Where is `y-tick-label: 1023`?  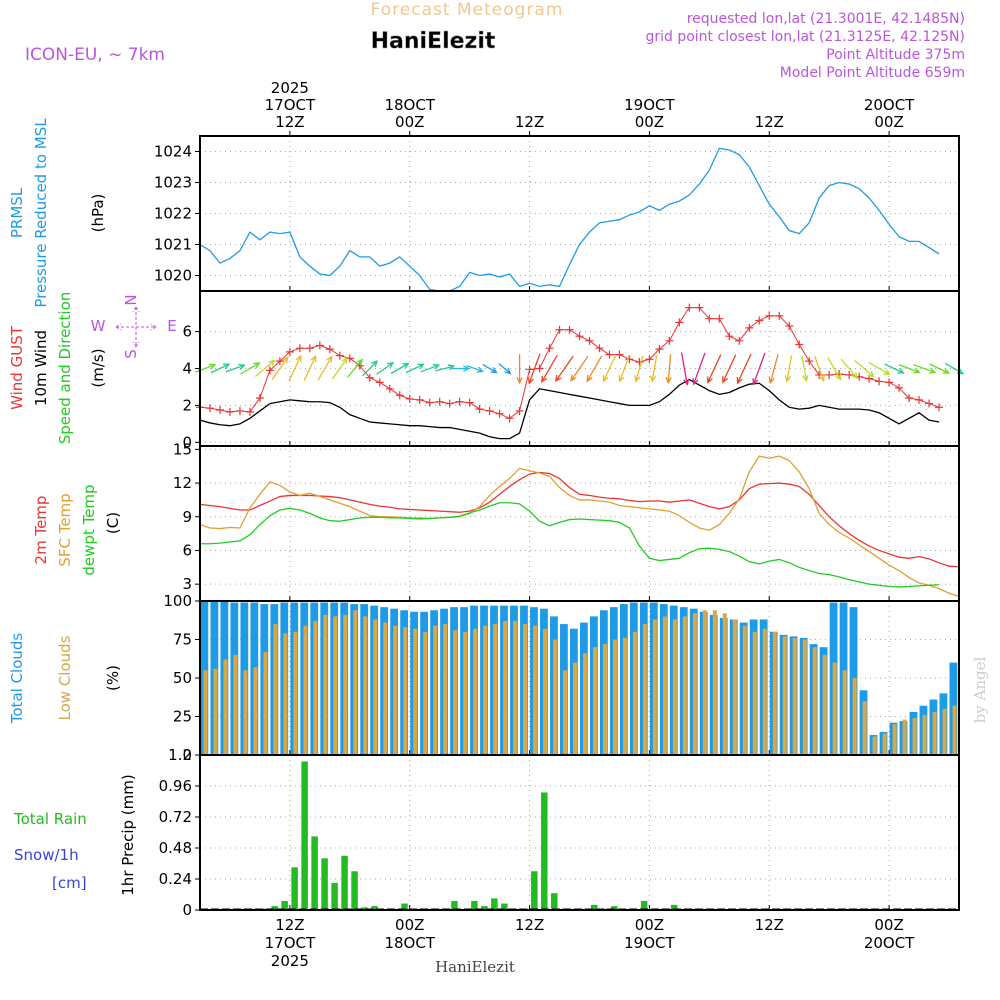
y-tick-label: 1023 is located at coordinates (173, 183).